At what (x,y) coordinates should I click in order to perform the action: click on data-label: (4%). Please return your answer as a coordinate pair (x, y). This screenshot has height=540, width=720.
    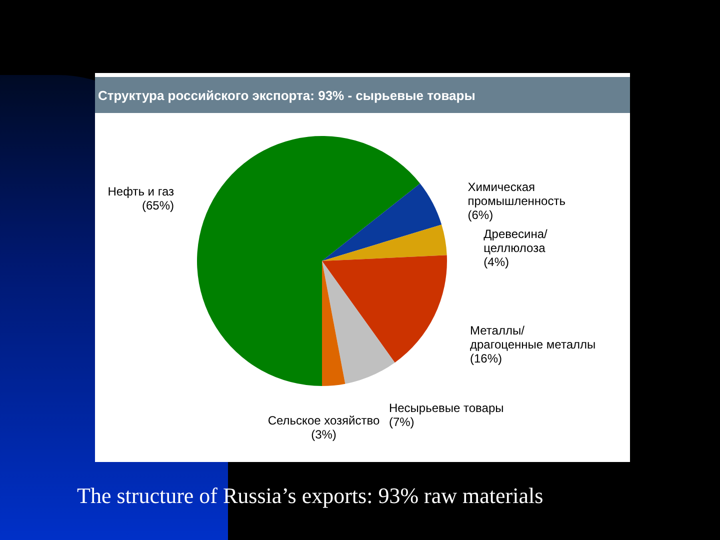
    Looking at the image, I should click on (497, 261).